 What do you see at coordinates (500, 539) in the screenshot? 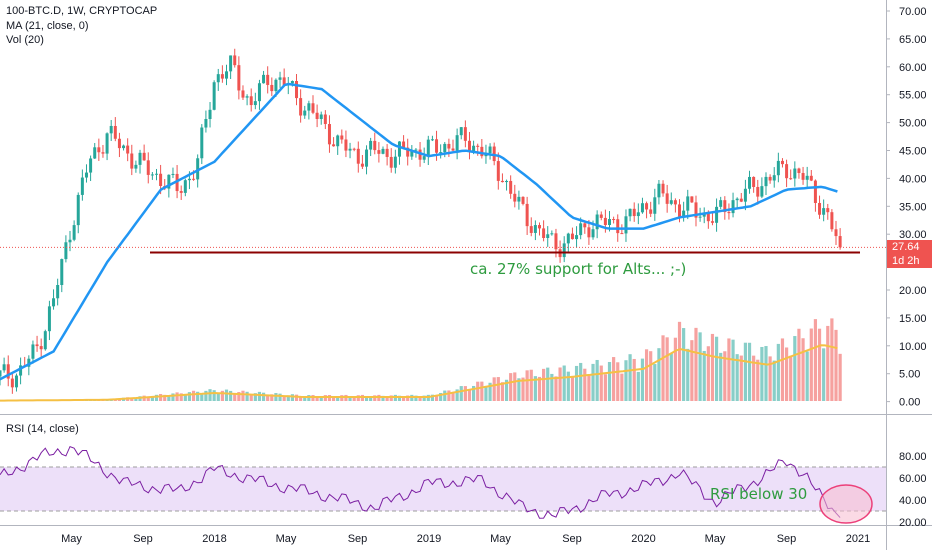
I see `time-tick-label: May` at bounding box center [500, 539].